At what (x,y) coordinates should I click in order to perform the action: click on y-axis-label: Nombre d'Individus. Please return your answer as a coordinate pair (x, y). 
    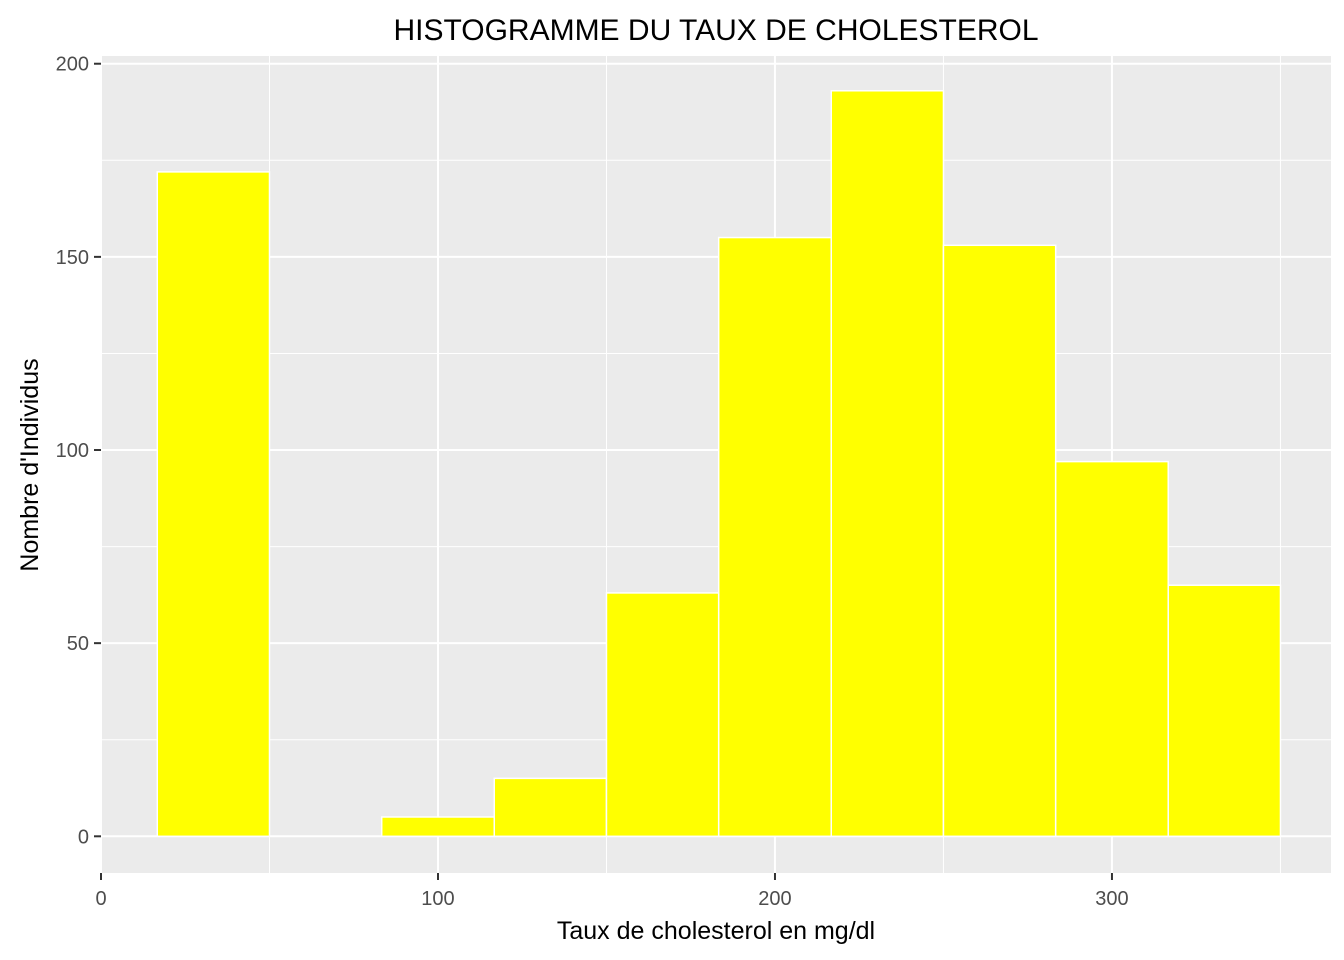
    Looking at the image, I should click on (30, 464).